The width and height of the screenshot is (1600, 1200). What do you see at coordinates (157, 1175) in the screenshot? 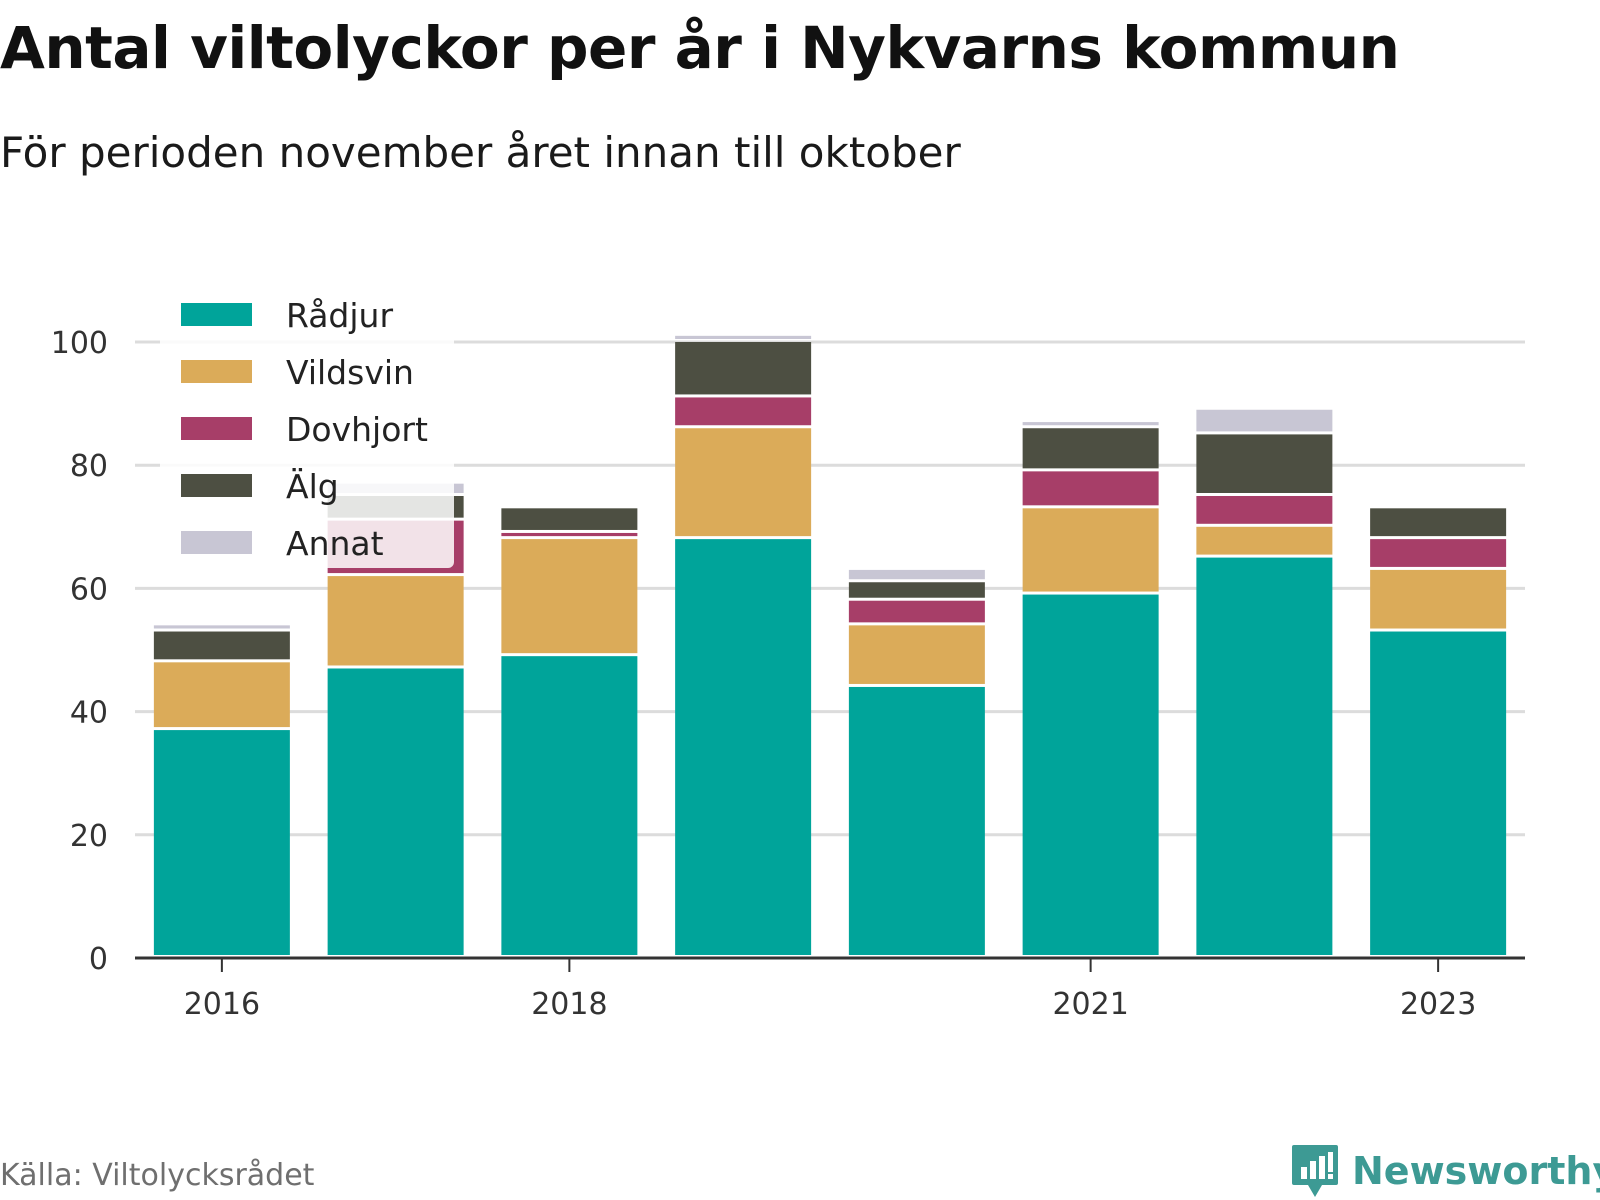
I see `source-note: Källa: Viltolycksrådet` at bounding box center [157, 1175].